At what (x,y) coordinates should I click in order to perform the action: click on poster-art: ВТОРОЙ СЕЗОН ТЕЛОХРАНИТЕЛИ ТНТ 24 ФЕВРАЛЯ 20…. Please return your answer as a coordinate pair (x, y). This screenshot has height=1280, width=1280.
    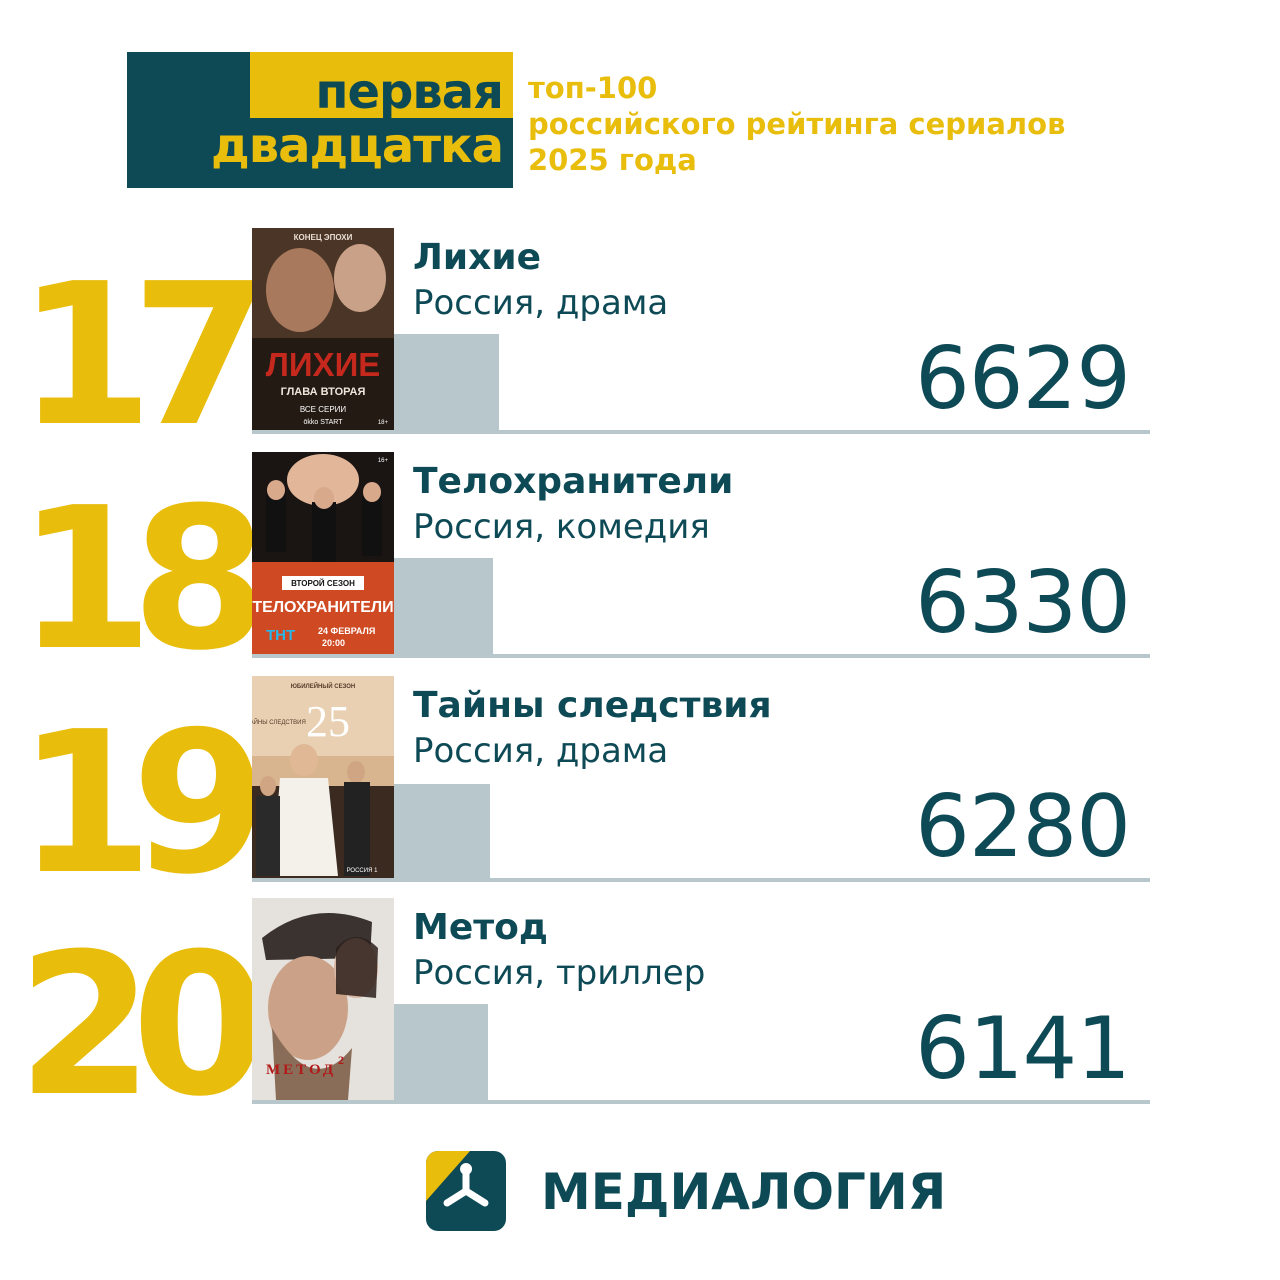
    Looking at the image, I should click on (323, 553).